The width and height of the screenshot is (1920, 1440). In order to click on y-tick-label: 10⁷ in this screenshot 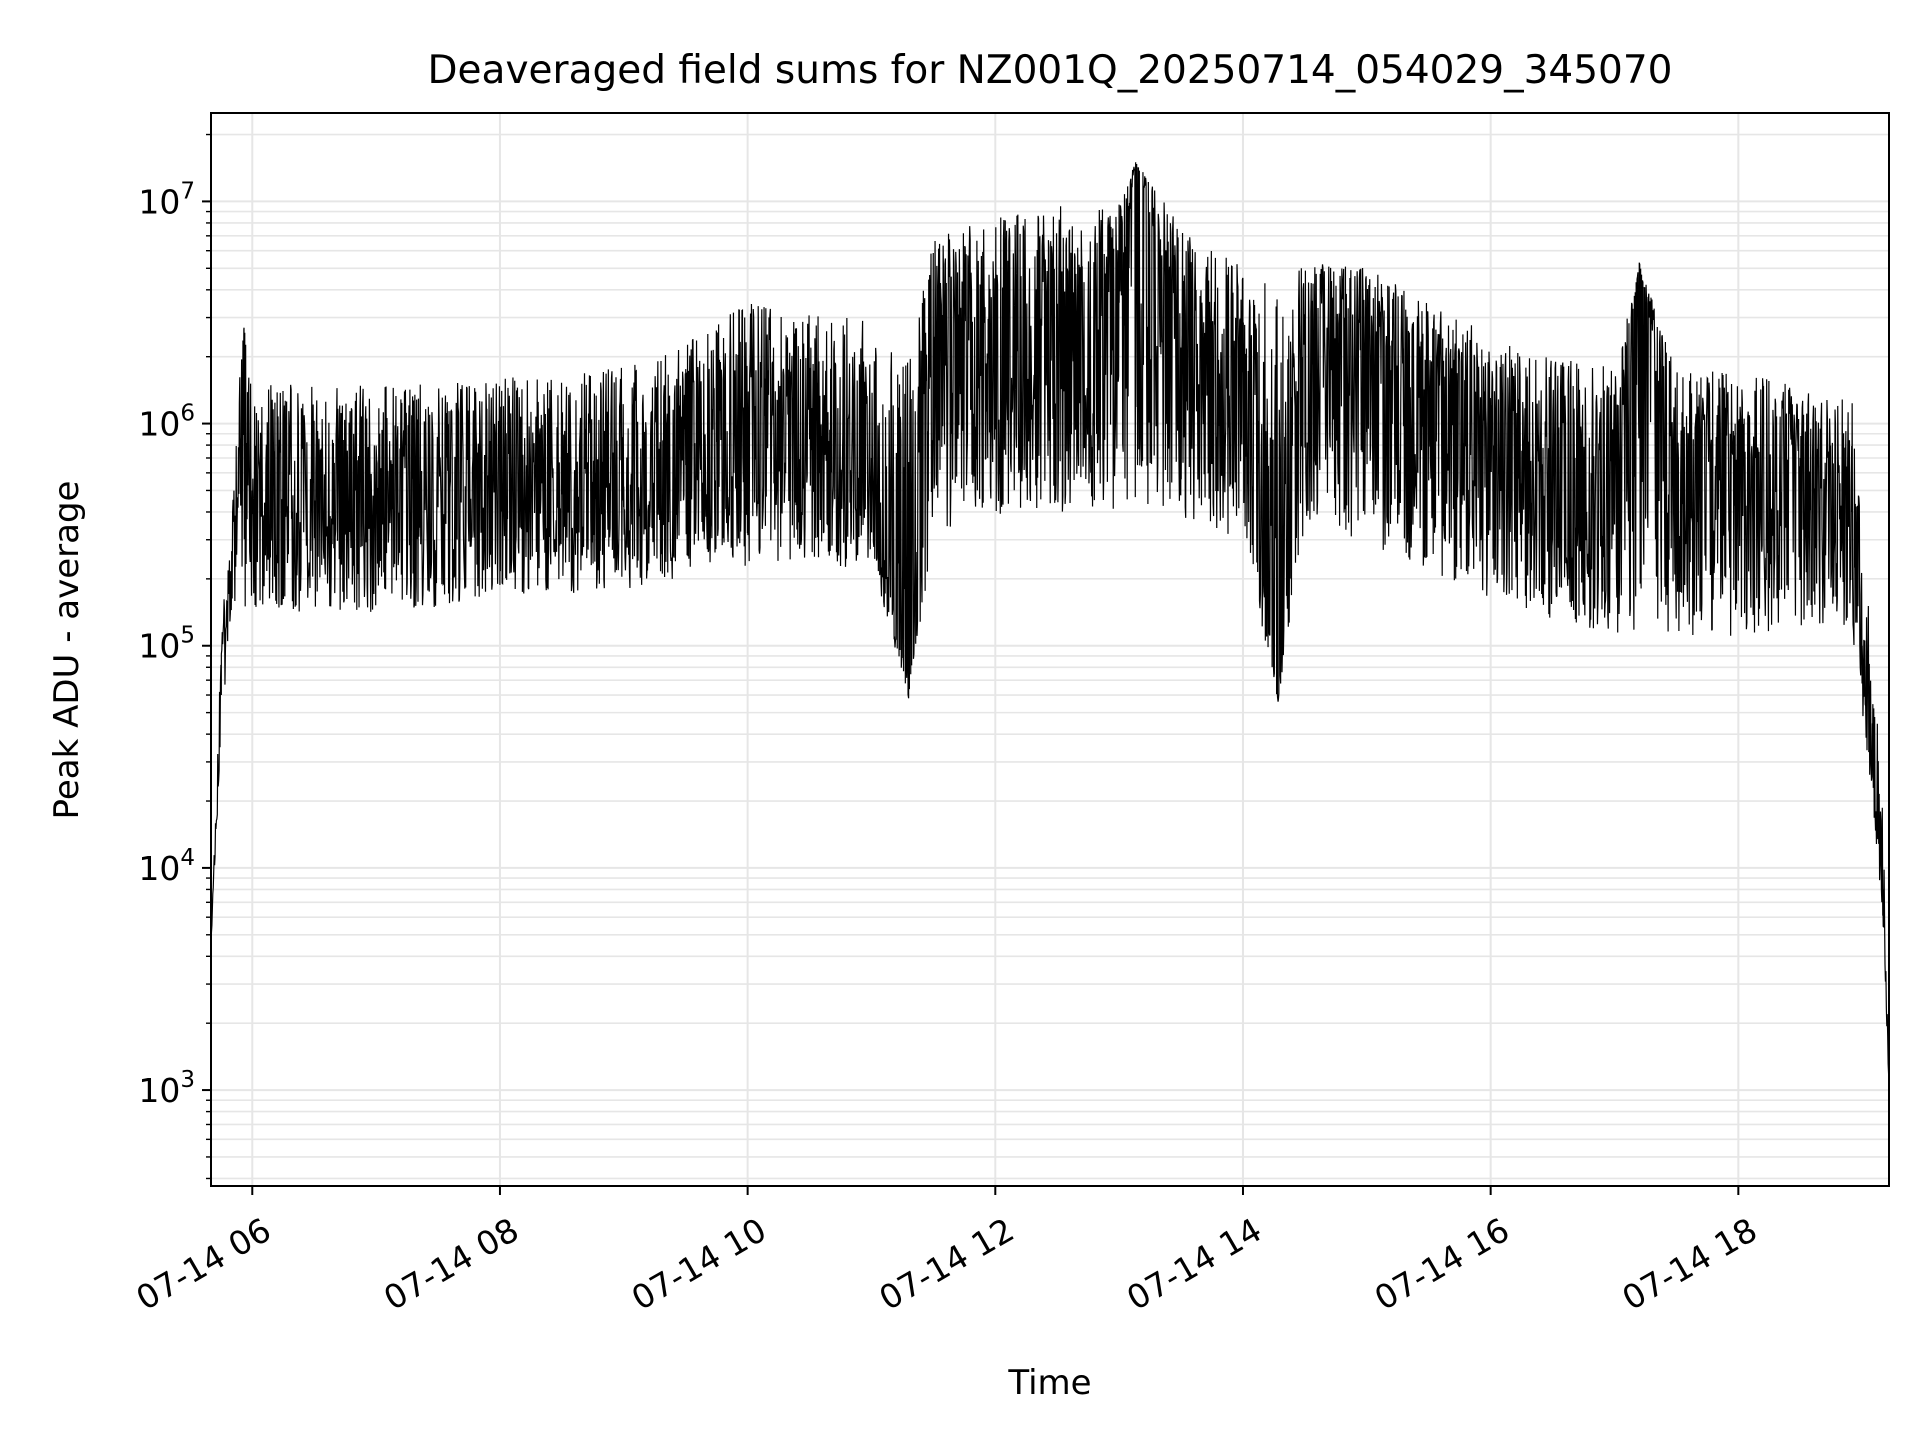, I will do `click(166, 199)`.